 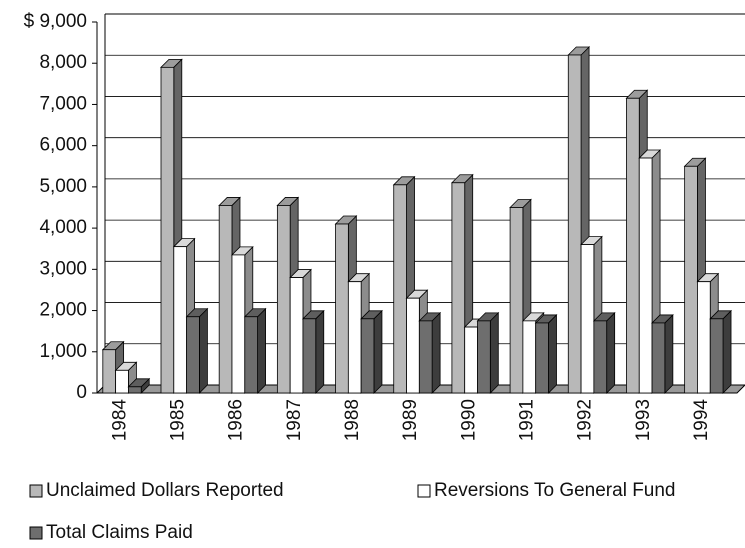 I want to click on x-tick-label: 1992, so click(x=585, y=420).